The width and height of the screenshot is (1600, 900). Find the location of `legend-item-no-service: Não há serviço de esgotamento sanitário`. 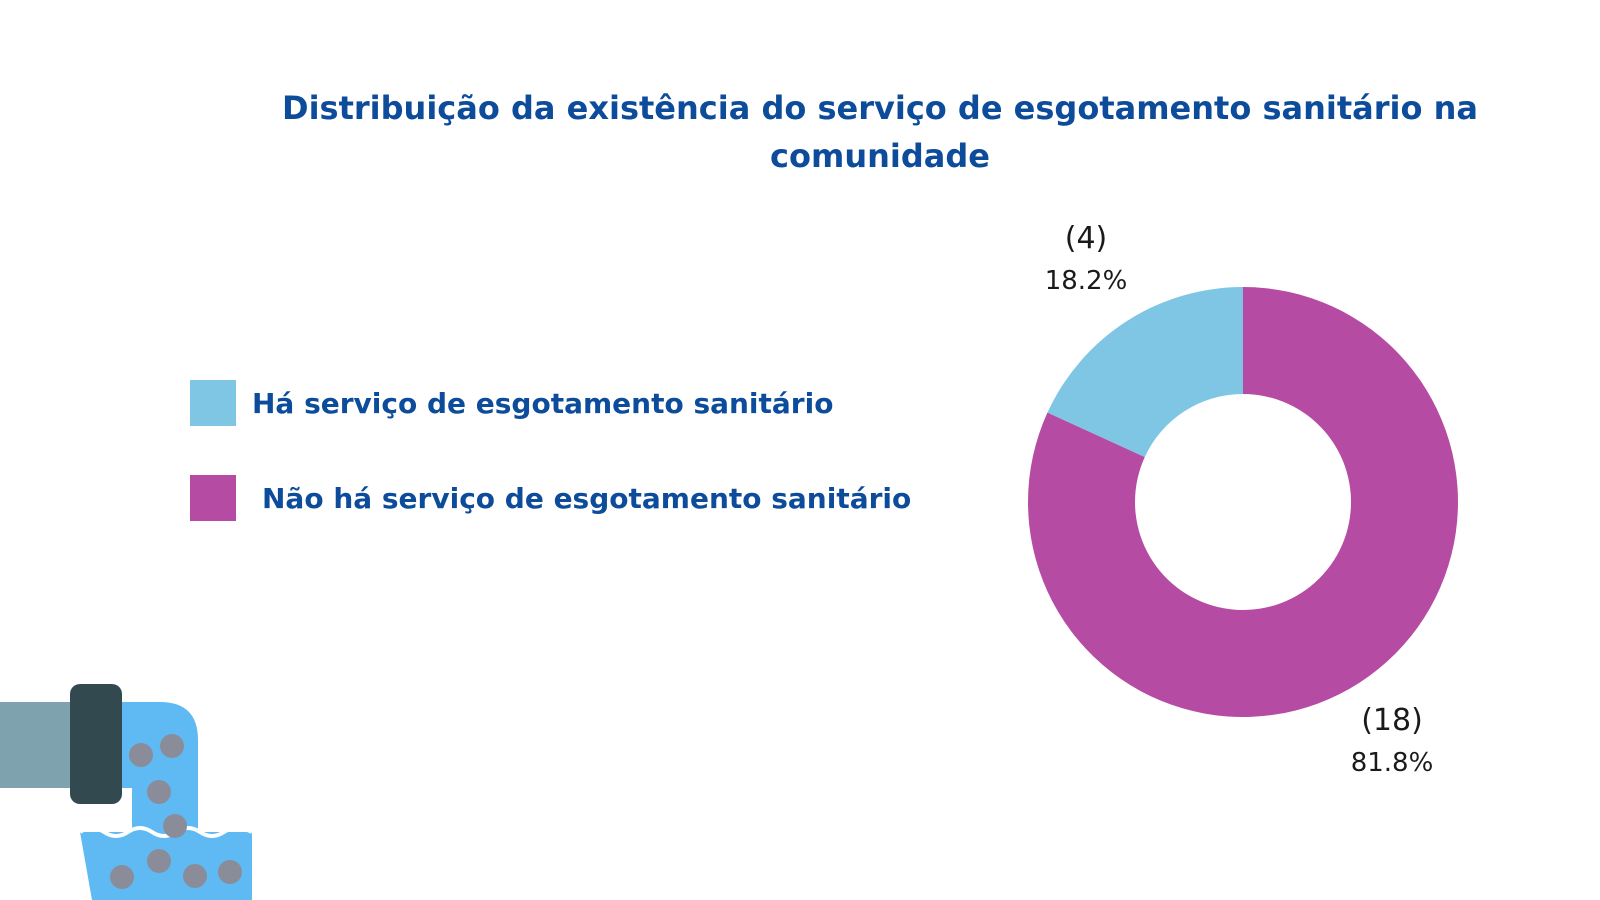

legend-item-no-service: Não há serviço de esgotamento sanitário is located at coordinates (550, 498).